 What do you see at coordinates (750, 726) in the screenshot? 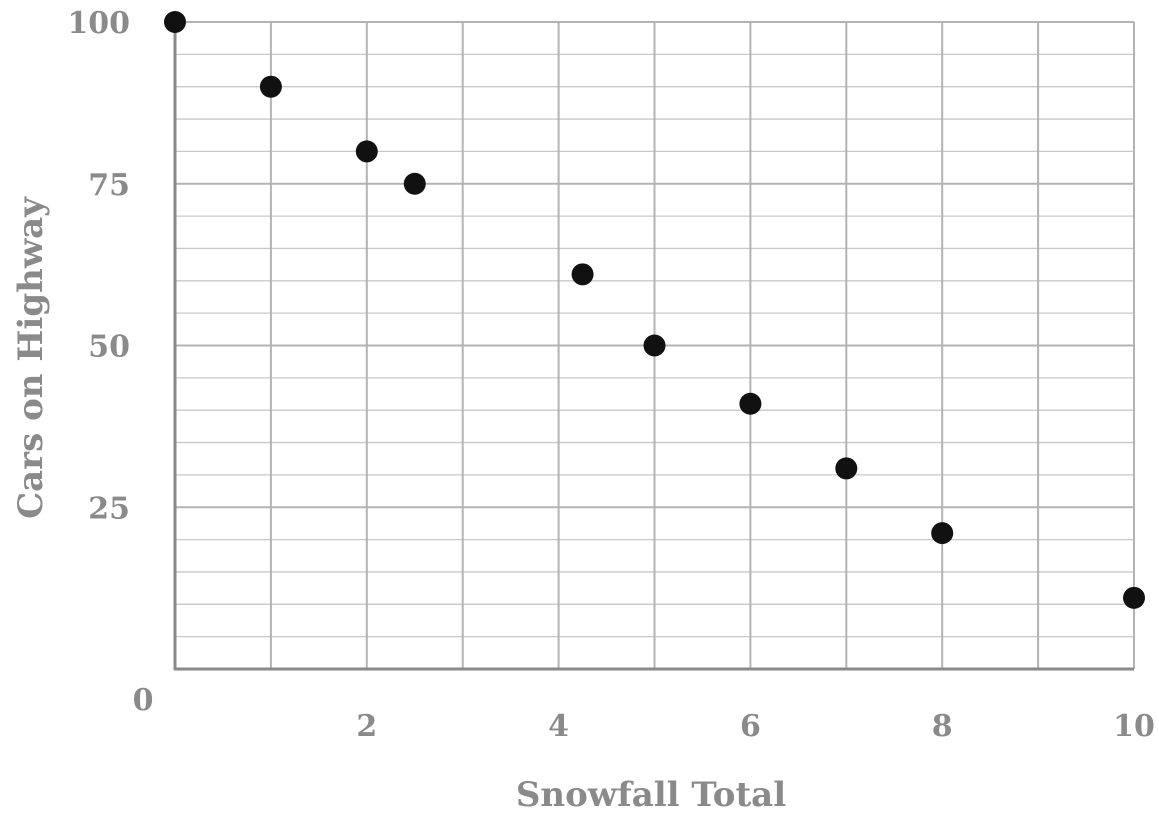
I see `x-tick-label: 6` at bounding box center [750, 726].